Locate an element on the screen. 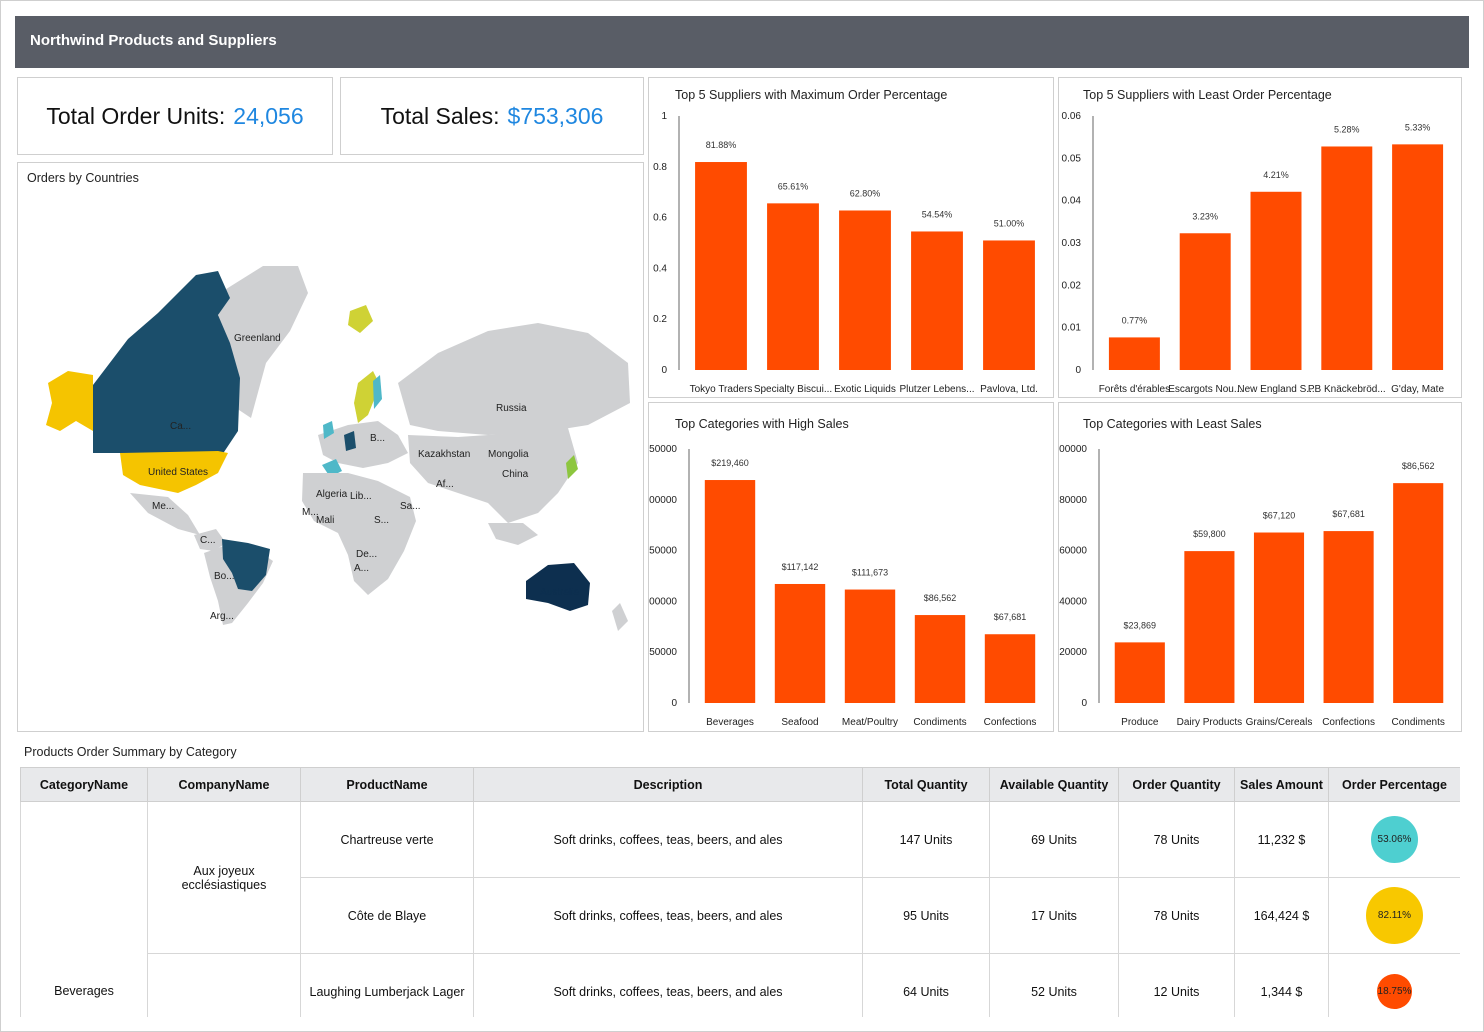 The height and width of the screenshot is (1032, 1484). map-region-new-zealand is located at coordinates (620, 617).